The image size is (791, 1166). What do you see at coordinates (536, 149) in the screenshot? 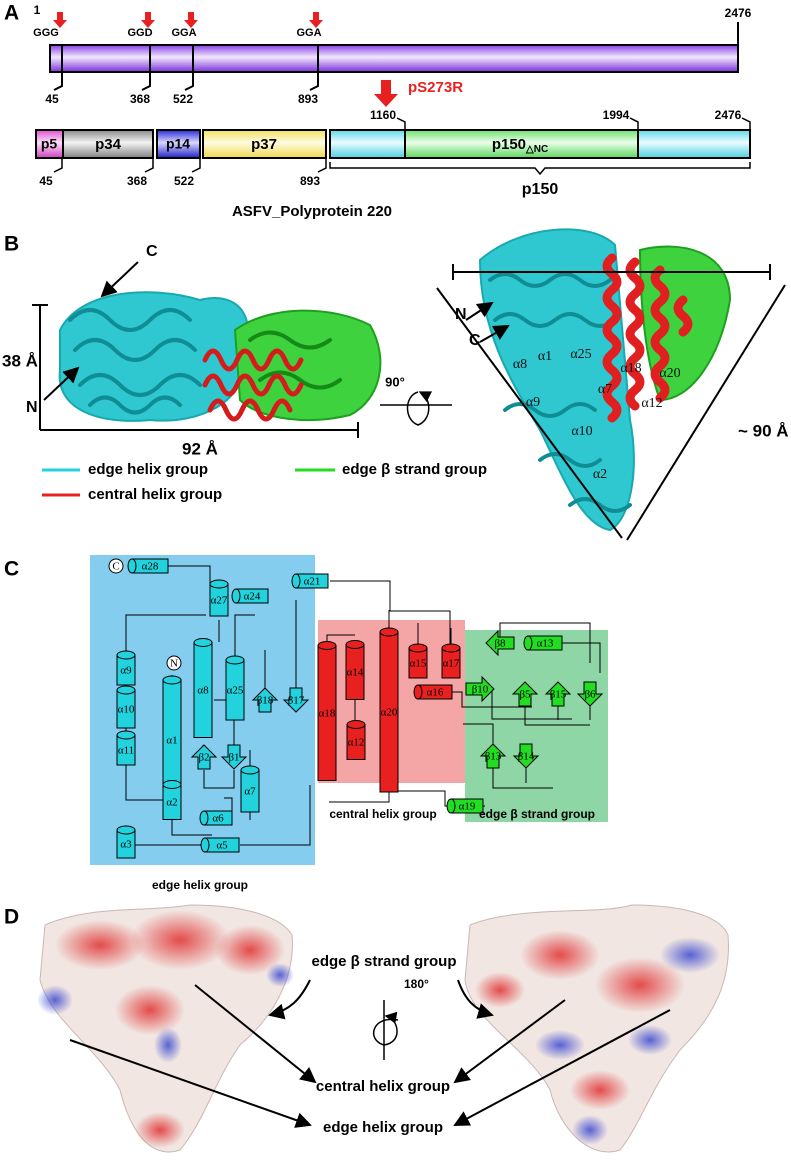
I see `p150-sub: △NC` at bounding box center [536, 149].